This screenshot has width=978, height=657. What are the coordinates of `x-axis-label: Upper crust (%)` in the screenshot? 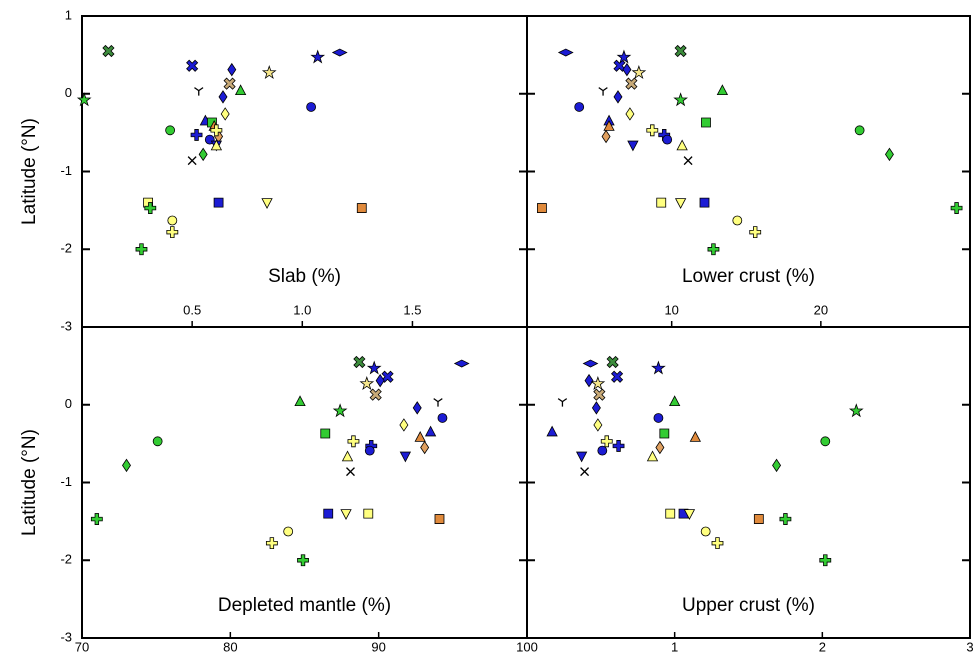 It's located at (748, 605).